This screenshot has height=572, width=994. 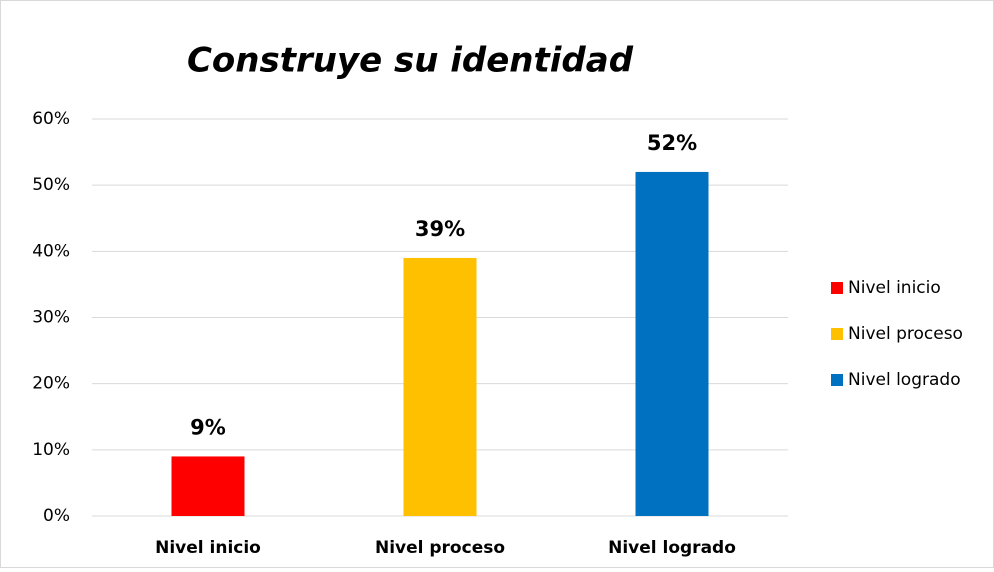 What do you see at coordinates (51, 318) in the screenshot?
I see `y-tick-label: 30%` at bounding box center [51, 318].